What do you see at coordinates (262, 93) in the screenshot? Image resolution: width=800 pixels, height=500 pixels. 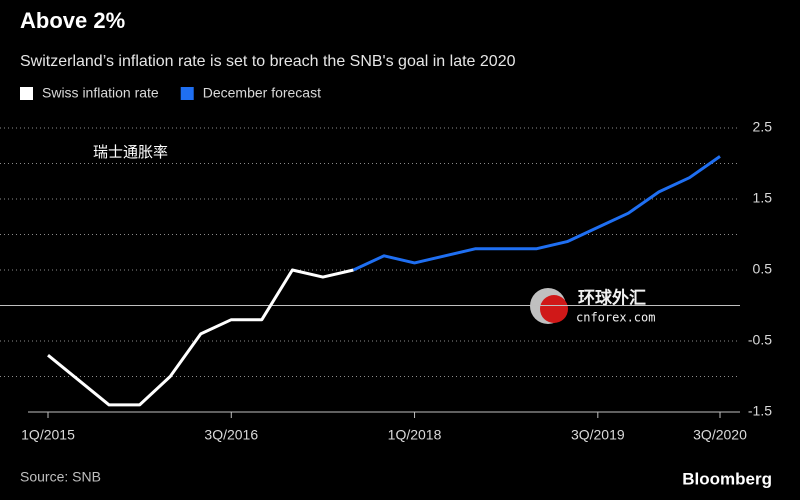 I see `legend-label: December forecast` at bounding box center [262, 93].